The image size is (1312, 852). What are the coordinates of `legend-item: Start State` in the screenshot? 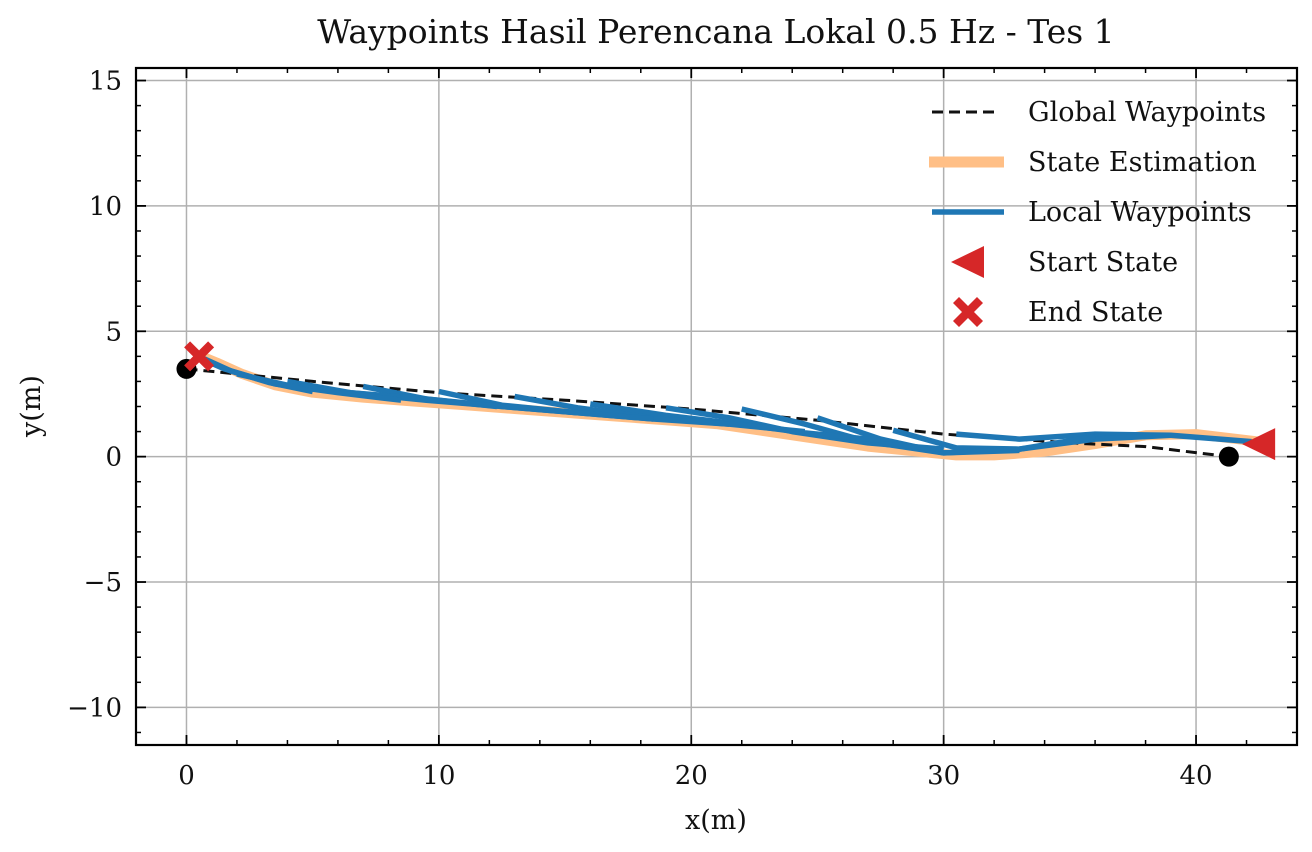 It's located at (1064, 262).